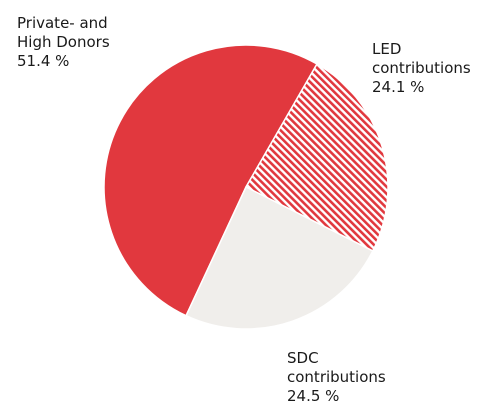  Describe the element at coordinates (43, 61) in the screenshot. I see `slice-value-label: 51.4 %` at that location.